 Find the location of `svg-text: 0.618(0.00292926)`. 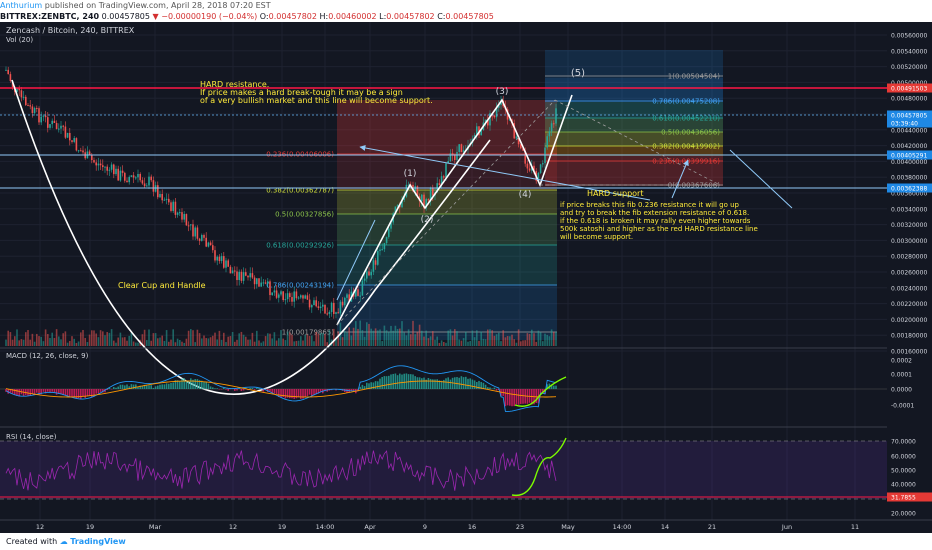

svg-text: 0.618(0.00292926) is located at coordinates (300, 246).